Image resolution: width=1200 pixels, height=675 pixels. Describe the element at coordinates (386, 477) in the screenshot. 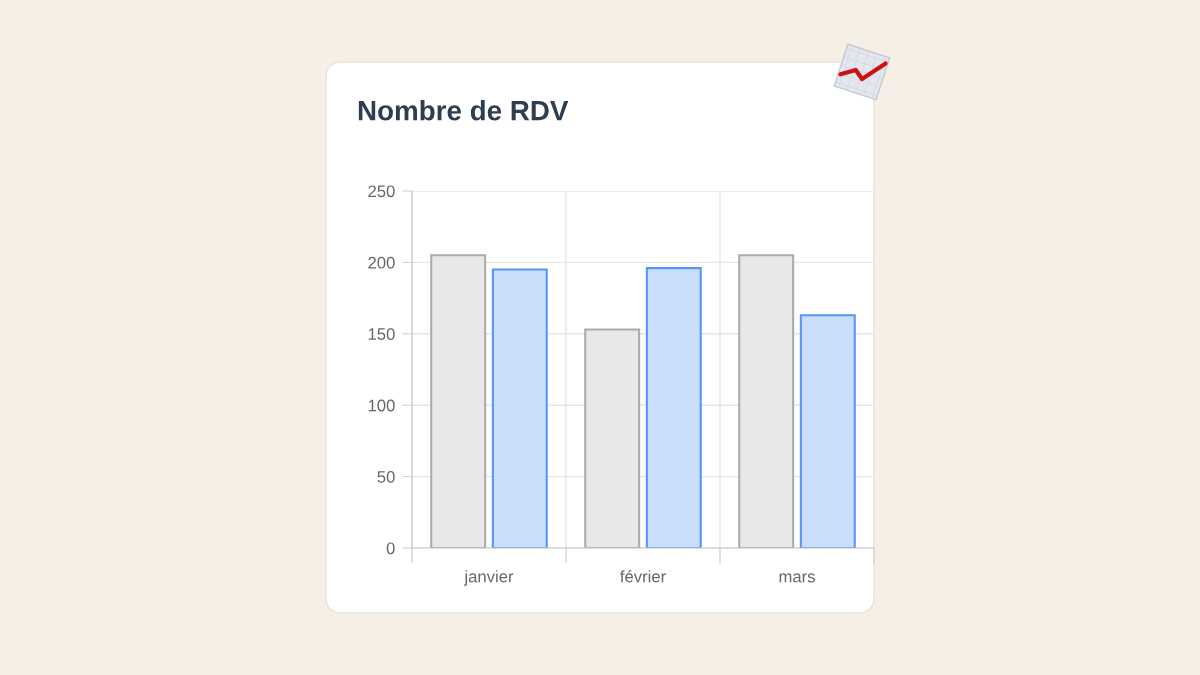

I see `y-tick-label: 50` at that location.